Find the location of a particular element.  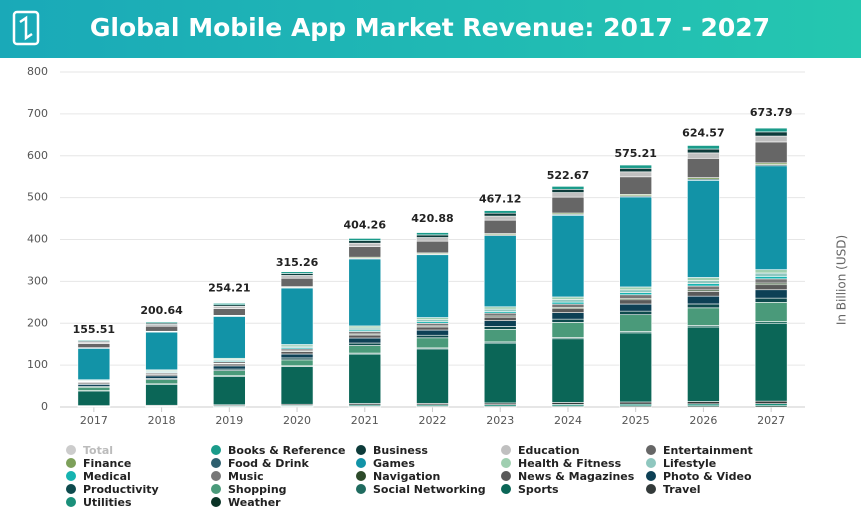

y-tick-label: 100 is located at coordinates (37, 364).